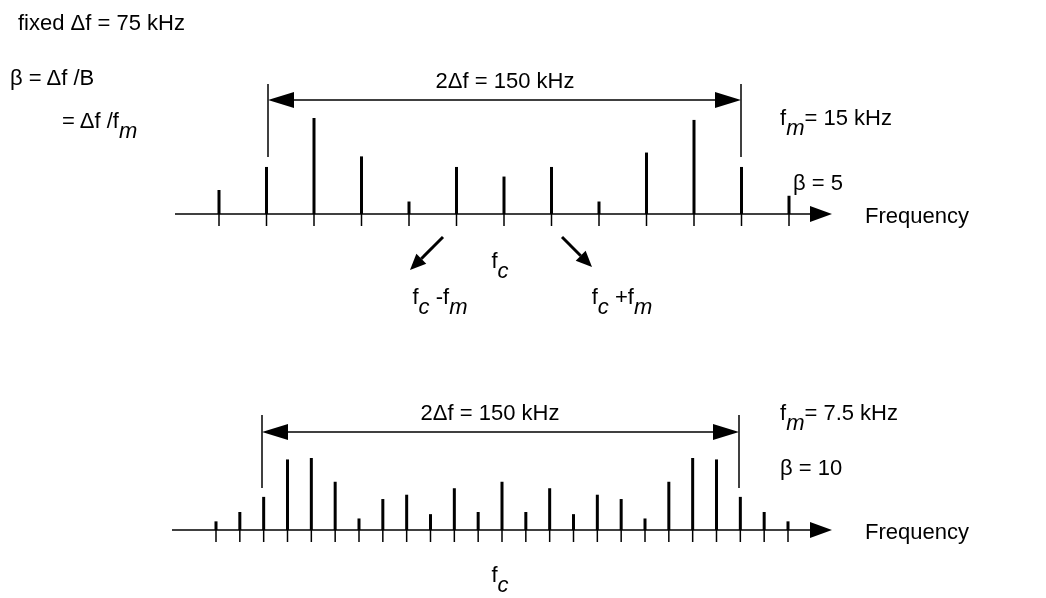 This screenshot has height=598, width=1046. What do you see at coordinates (818, 182) in the screenshot?
I see `annotation: β = 5` at bounding box center [818, 182].